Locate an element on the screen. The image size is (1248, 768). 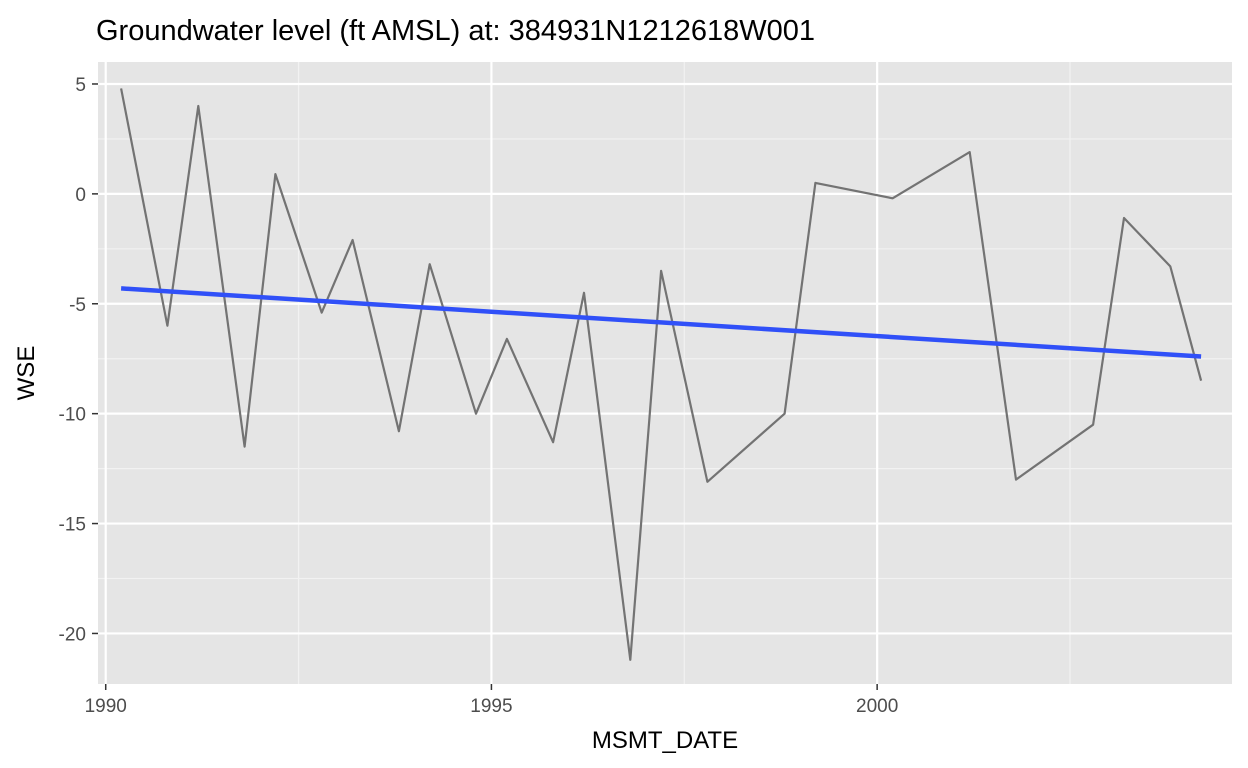
x-axis-title: MSMT_DATE is located at coordinates (665, 740).